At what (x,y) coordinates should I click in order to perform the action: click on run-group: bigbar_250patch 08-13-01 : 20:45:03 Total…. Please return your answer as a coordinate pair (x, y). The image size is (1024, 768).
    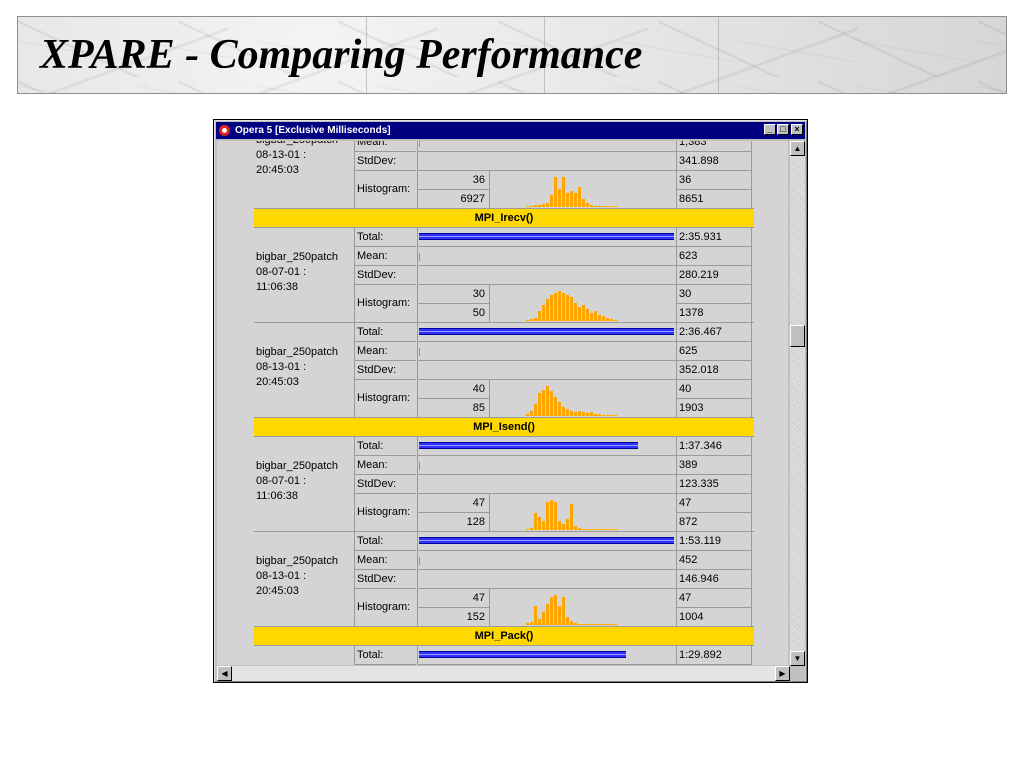
    Looking at the image, I should click on (504, 579).